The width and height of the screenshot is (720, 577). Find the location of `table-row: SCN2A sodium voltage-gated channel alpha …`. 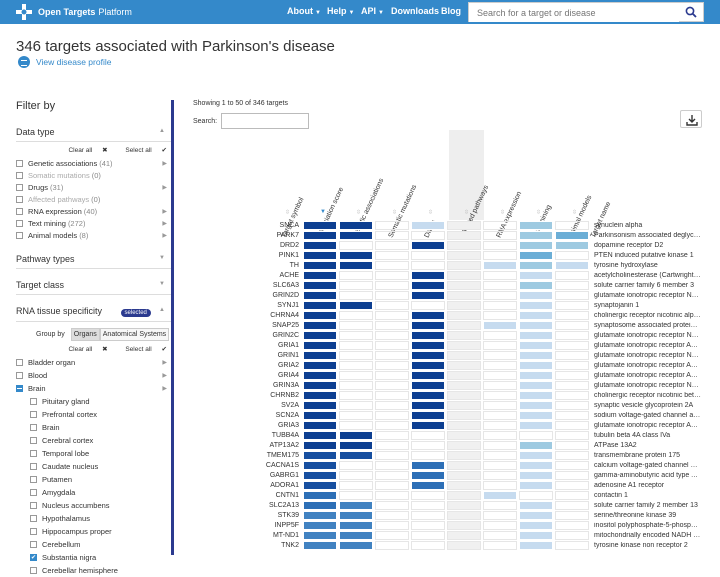

table-row: SCN2A sodium voltage-gated channel alpha … is located at coordinates (447, 415).